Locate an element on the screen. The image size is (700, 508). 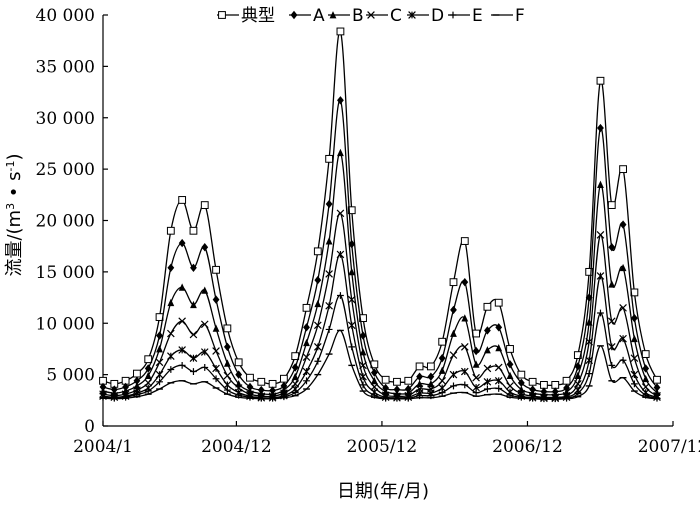
y-axis-title: 流量/(m3 • s-1) is located at coordinates (15, 214).